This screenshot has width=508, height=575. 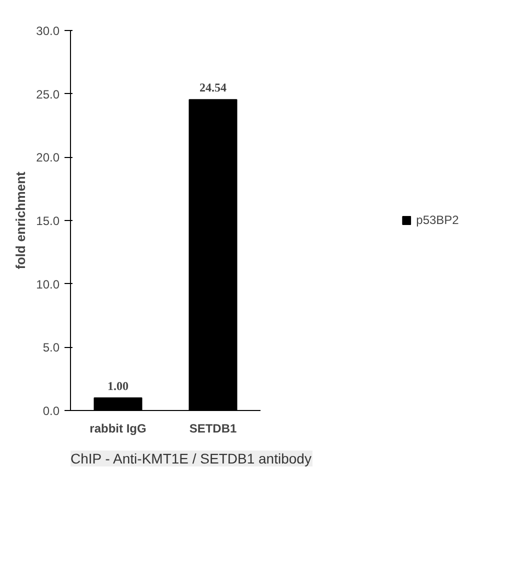 What do you see at coordinates (48, 221) in the screenshot?
I see `y-tick-label: 15.0` at bounding box center [48, 221].